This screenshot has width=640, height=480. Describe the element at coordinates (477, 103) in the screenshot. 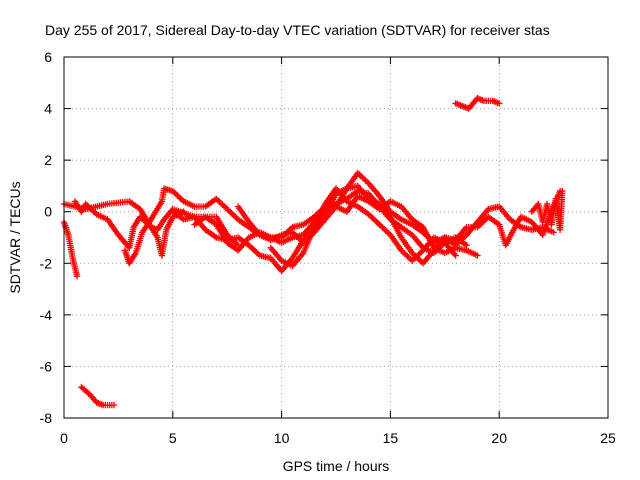

I see `series-trace-i` at that location.